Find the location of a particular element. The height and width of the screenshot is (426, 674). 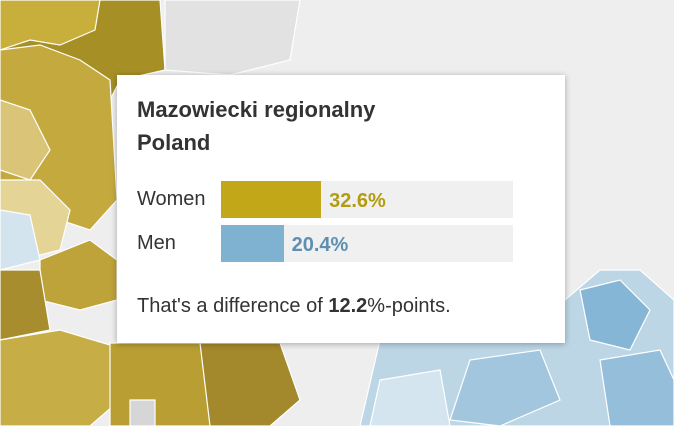

value-label: 20.4% is located at coordinates (320, 245).